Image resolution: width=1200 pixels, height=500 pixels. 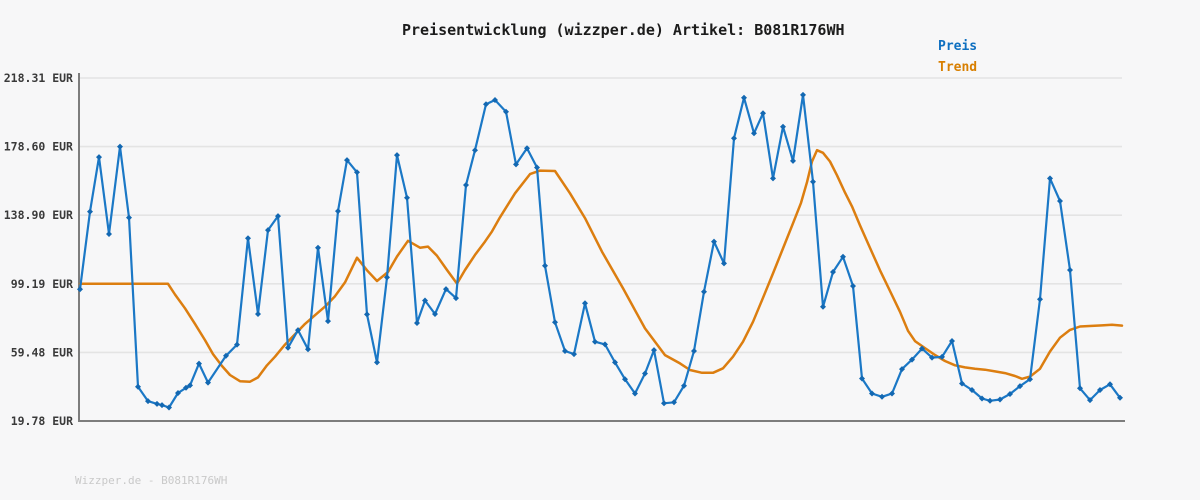 I want to click on footer-watermark: Wizzper.de - B081R176WH, so click(x=151, y=480).